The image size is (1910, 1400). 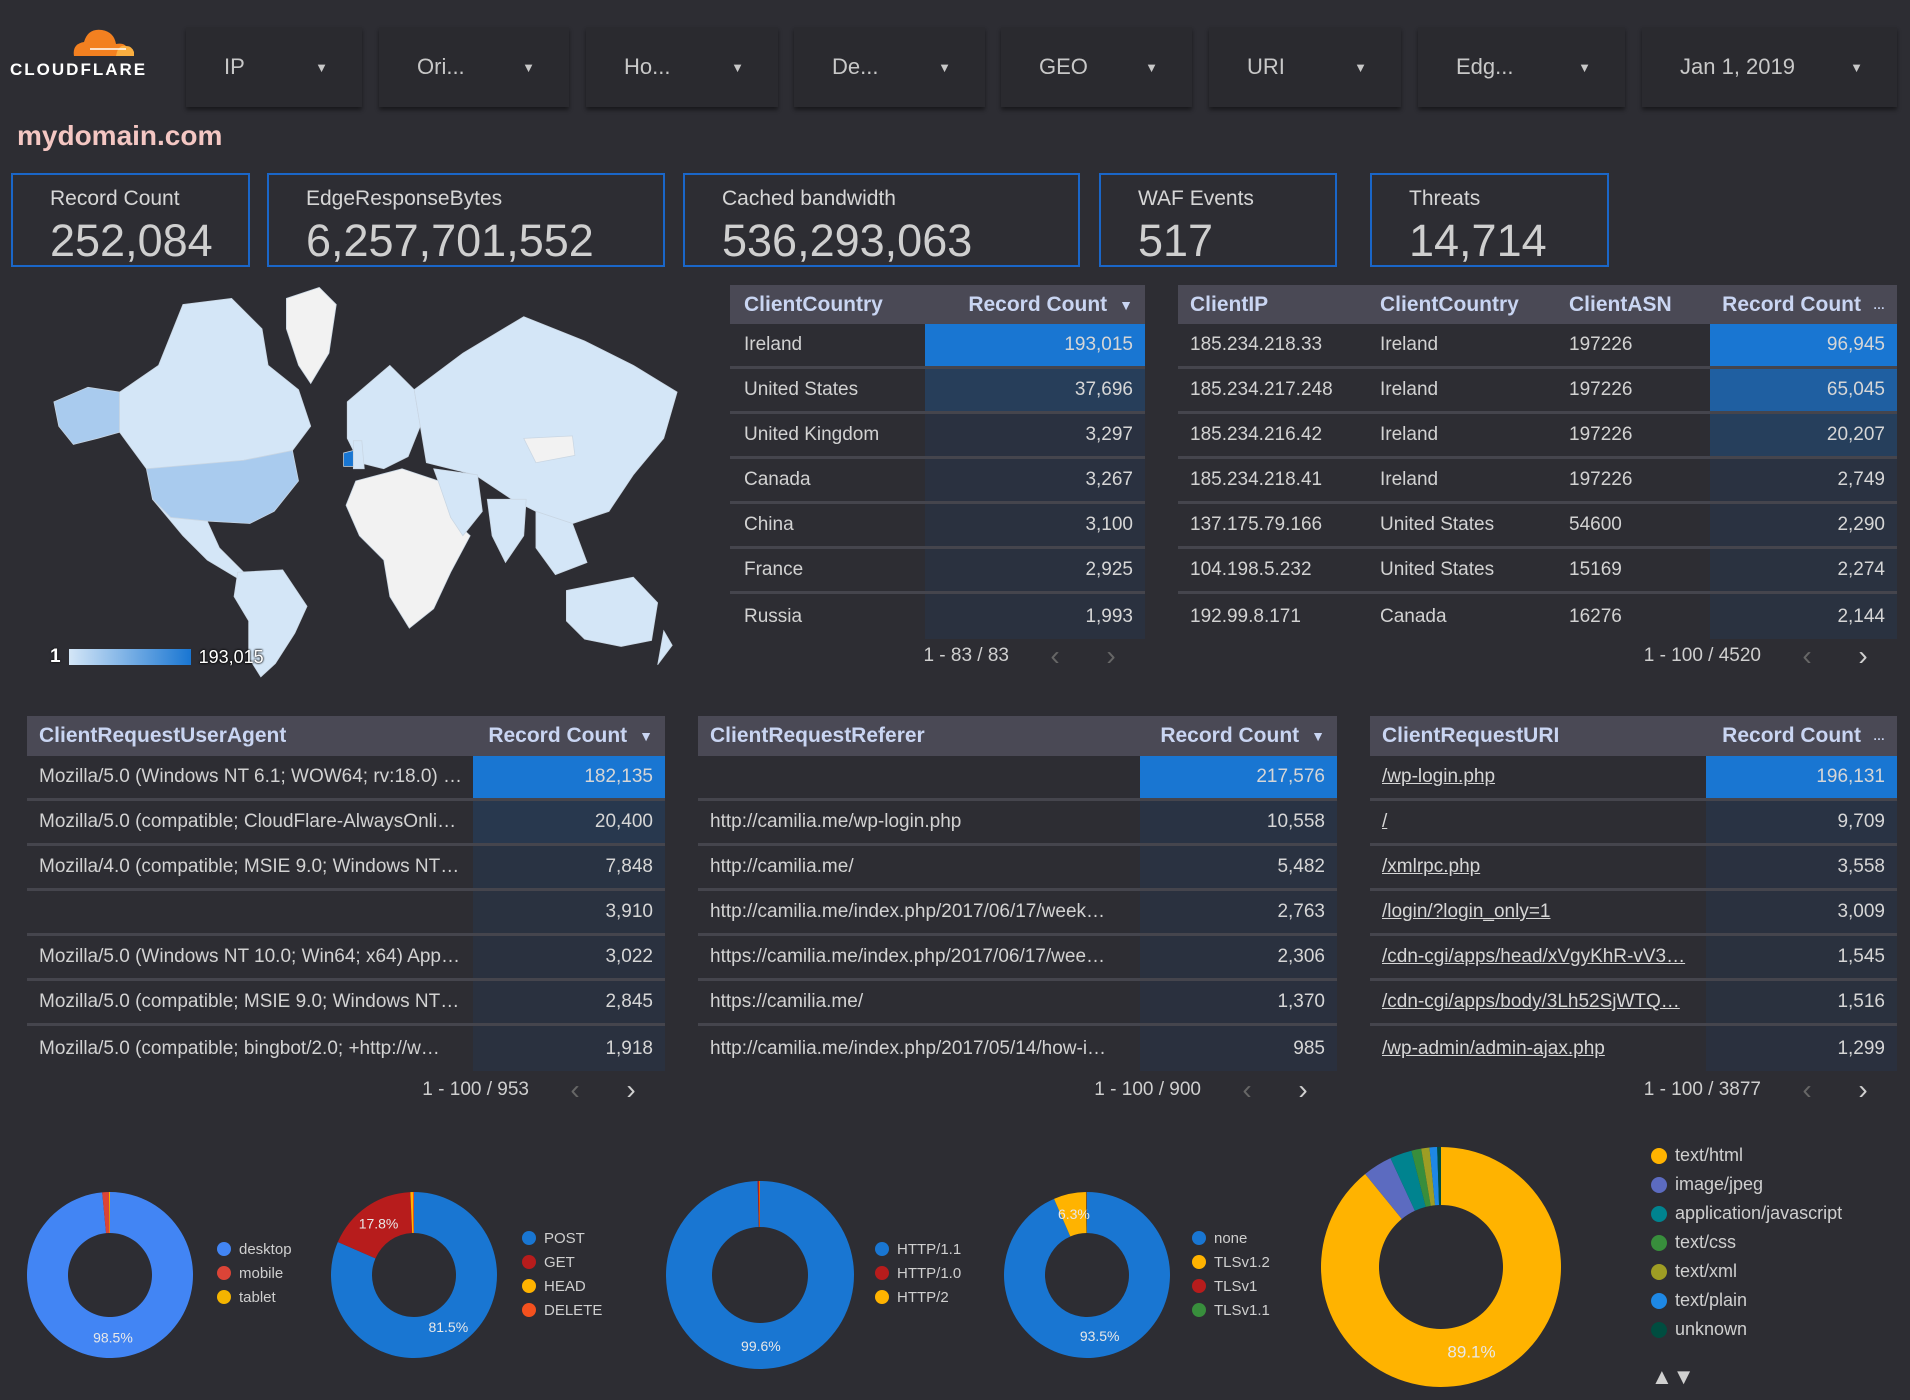 What do you see at coordinates (1633, 823) in the screenshot?
I see `table-row: / 9,709` at bounding box center [1633, 823].